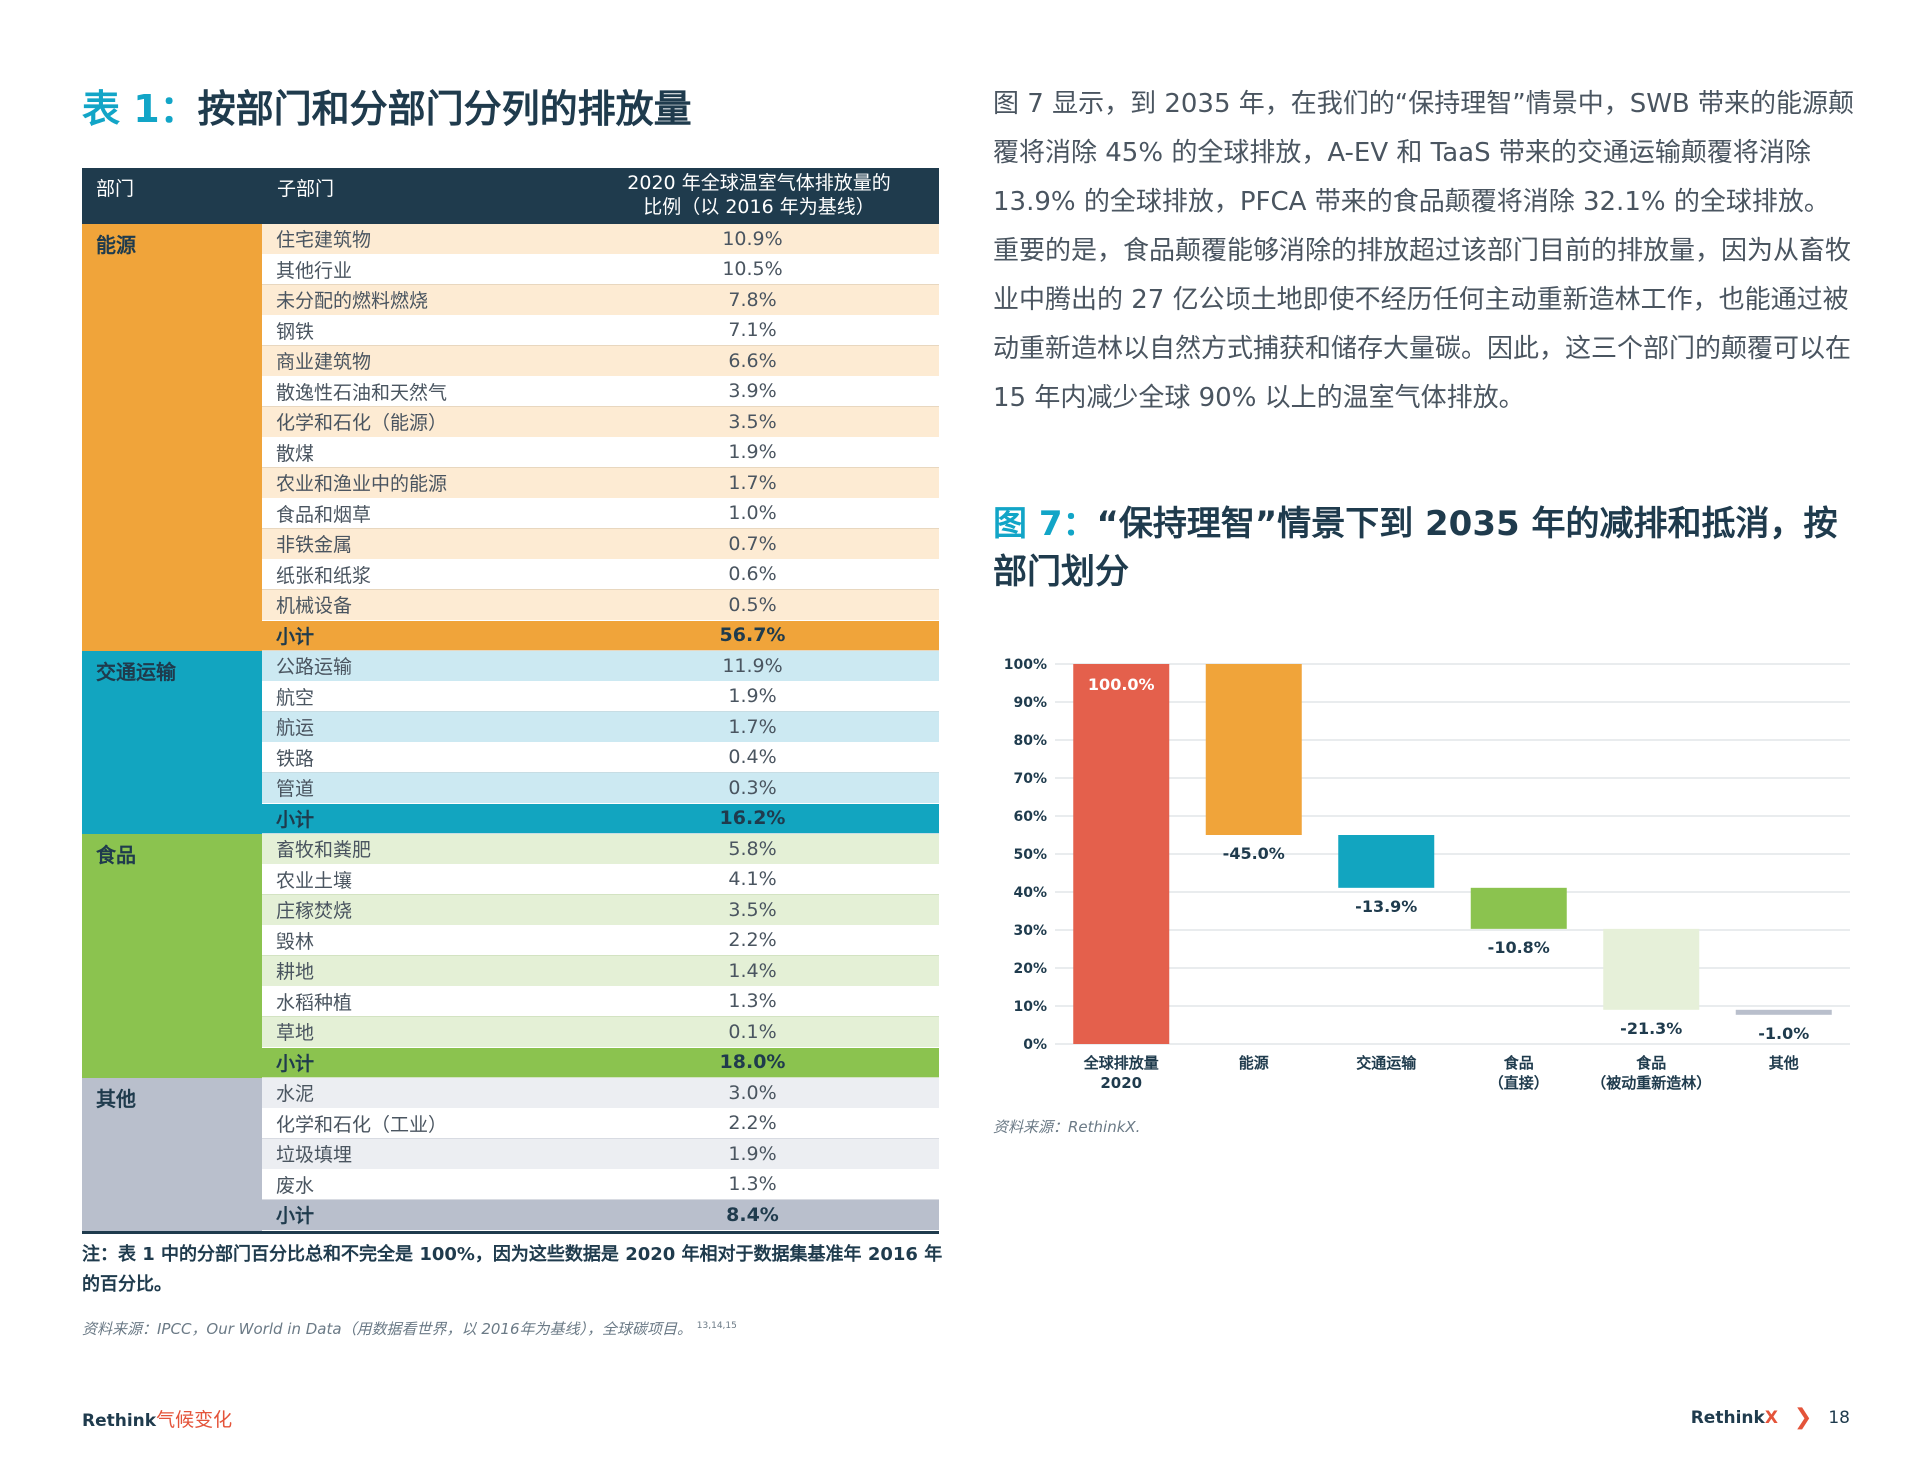 Image resolution: width=1920 pixels, height=1484 pixels. I want to click on subsector-name: 钢铁, so click(295, 331).